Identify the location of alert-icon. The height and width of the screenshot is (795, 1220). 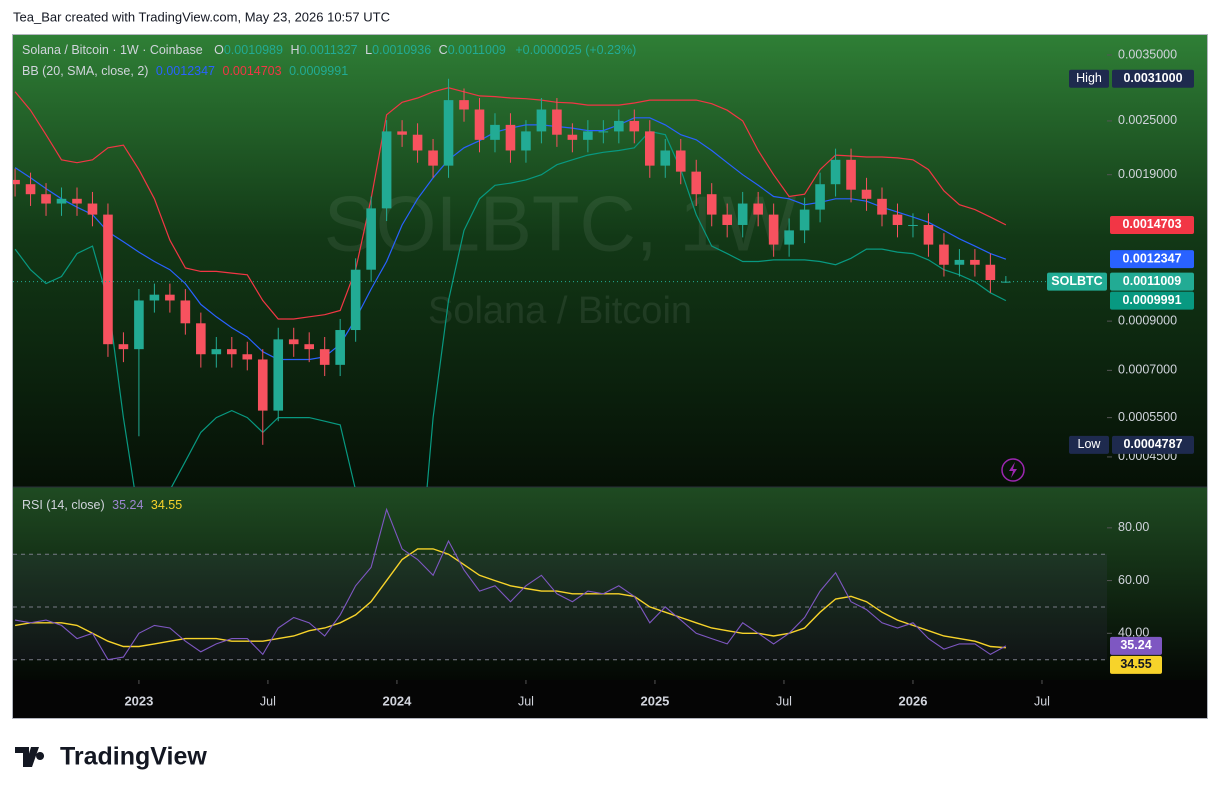
(1013, 470).